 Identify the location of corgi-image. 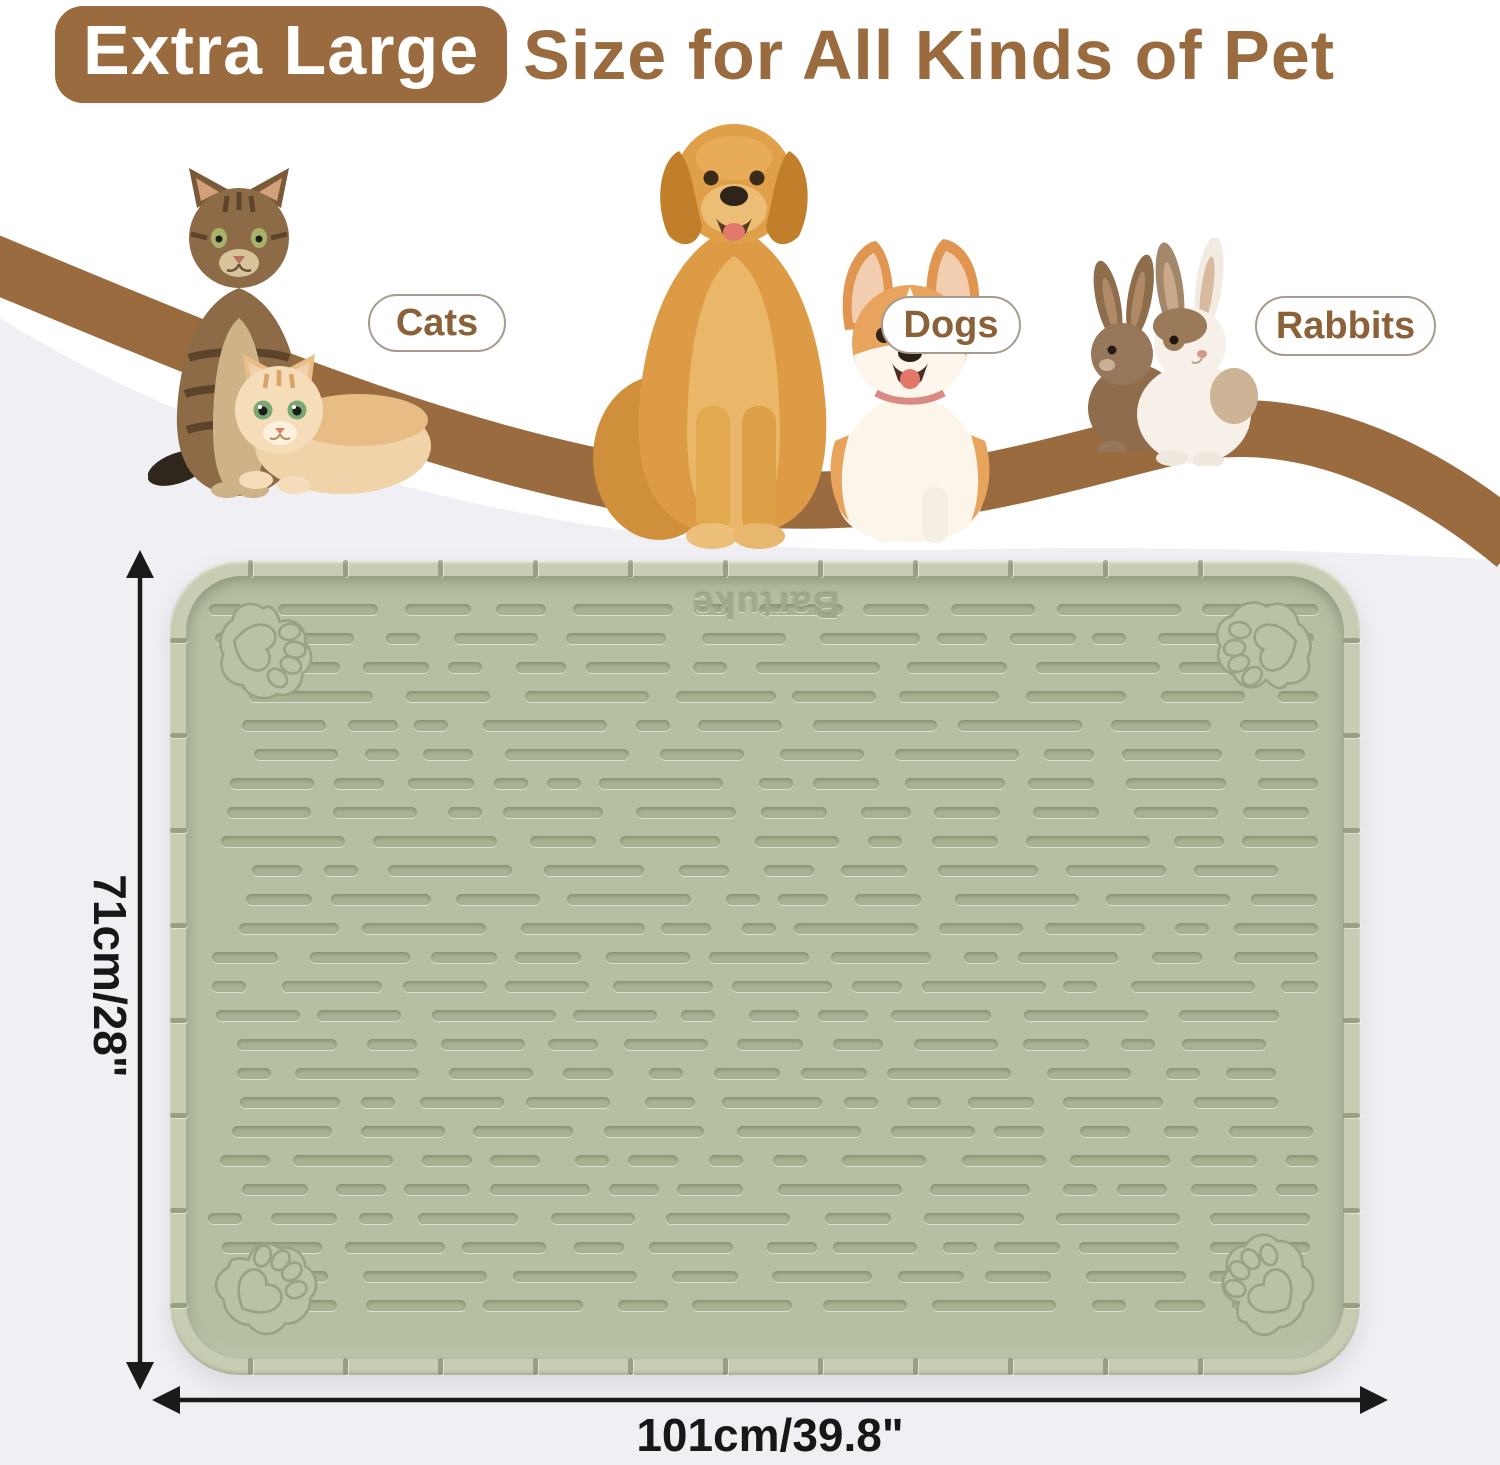
(910, 391).